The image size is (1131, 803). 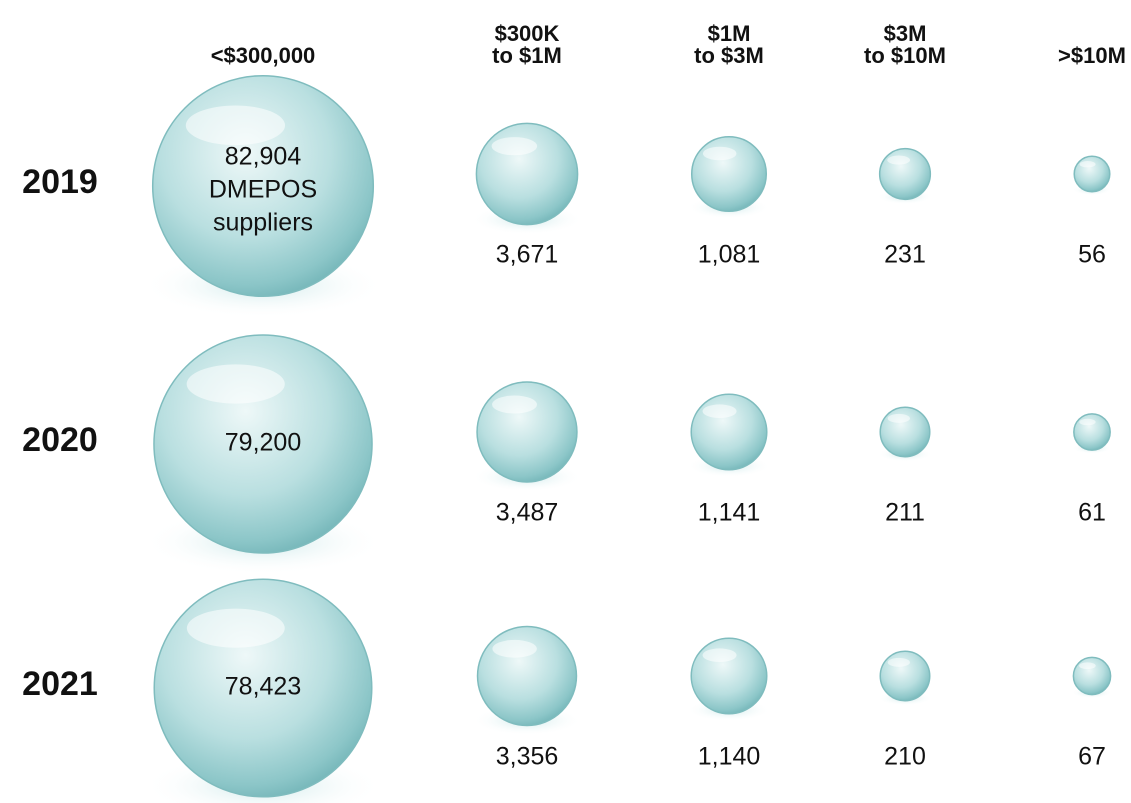 I want to click on year-label: 2020, so click(x=60, y=440).